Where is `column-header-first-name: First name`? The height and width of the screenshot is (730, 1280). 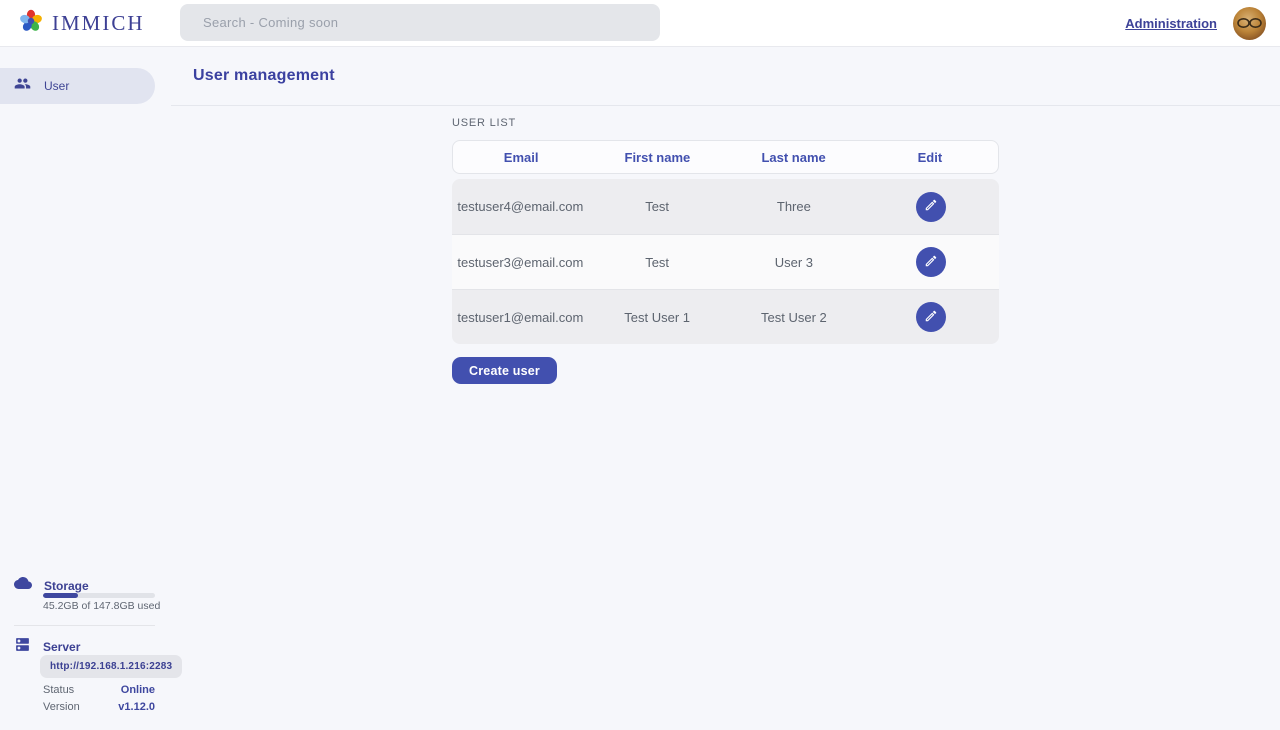
column-header-first-name: First name is located at coordinates (657, 157).